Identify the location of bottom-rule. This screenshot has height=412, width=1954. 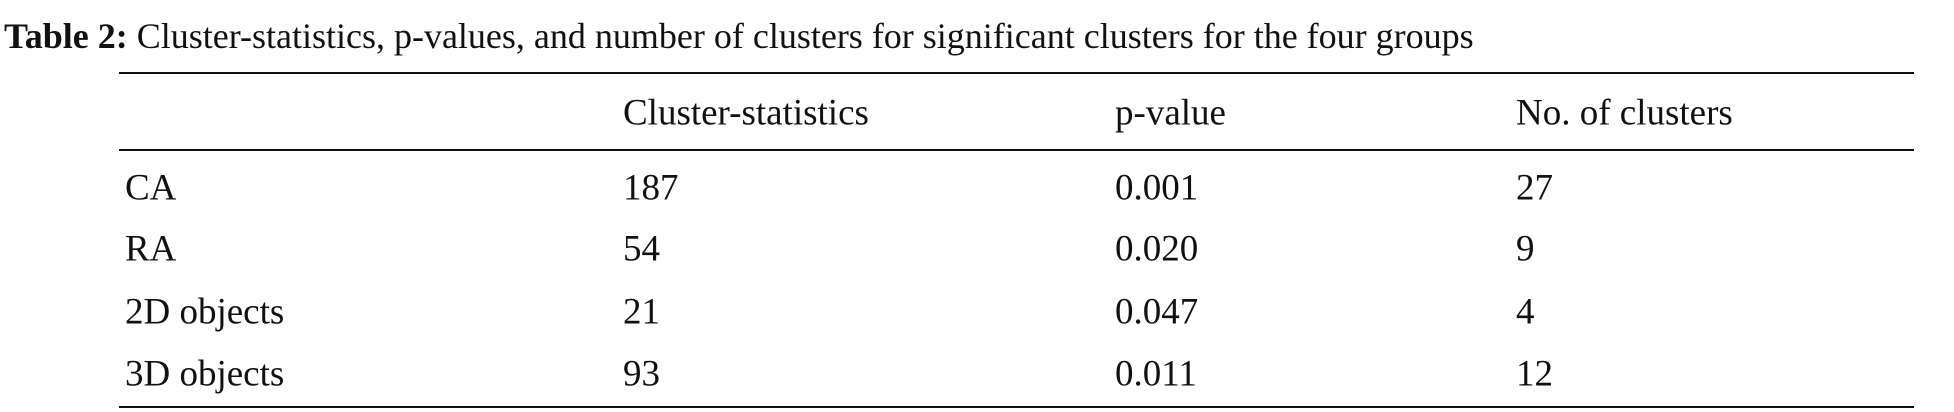
(1016, 407).